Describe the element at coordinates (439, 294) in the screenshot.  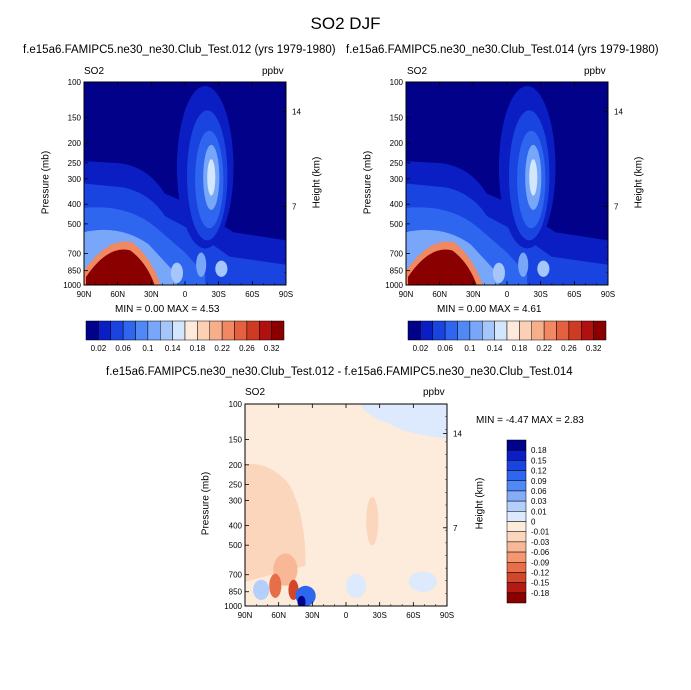
I see `panel-right-xtick-label: 60N` at that location.